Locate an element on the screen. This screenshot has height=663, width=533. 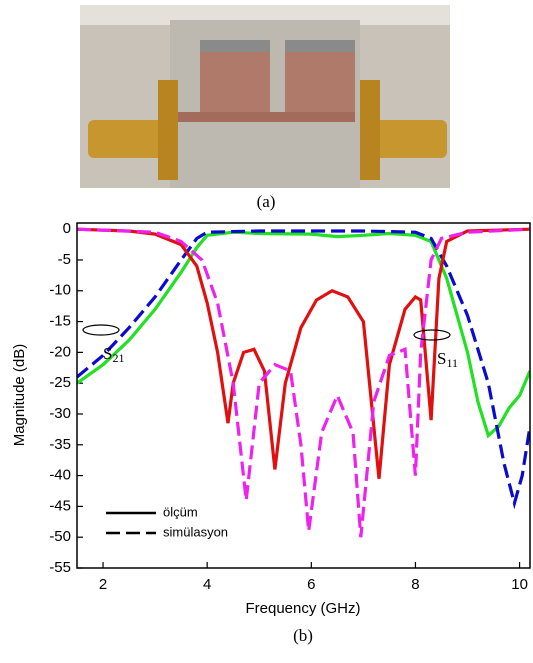
x-tick-label: 4 is located at coordinates (207, 584).